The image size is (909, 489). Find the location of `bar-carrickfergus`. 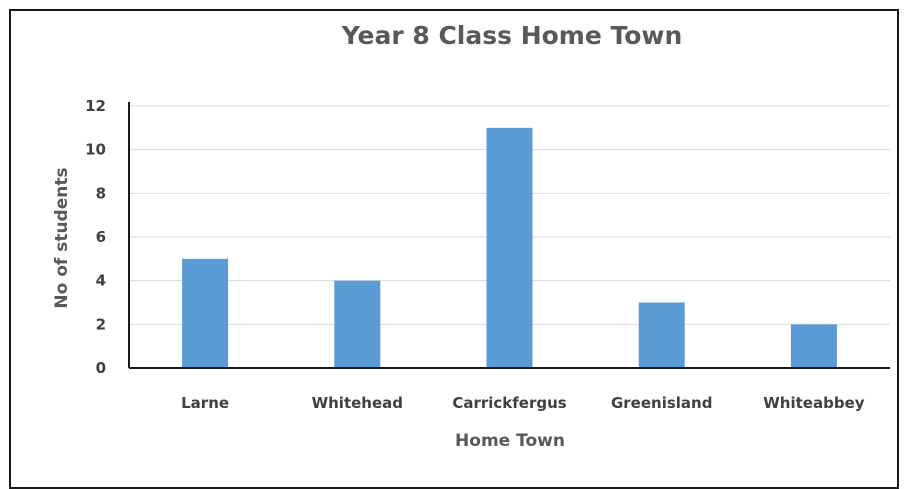

bar-carrickfergus is located at coordinates (509, 247).